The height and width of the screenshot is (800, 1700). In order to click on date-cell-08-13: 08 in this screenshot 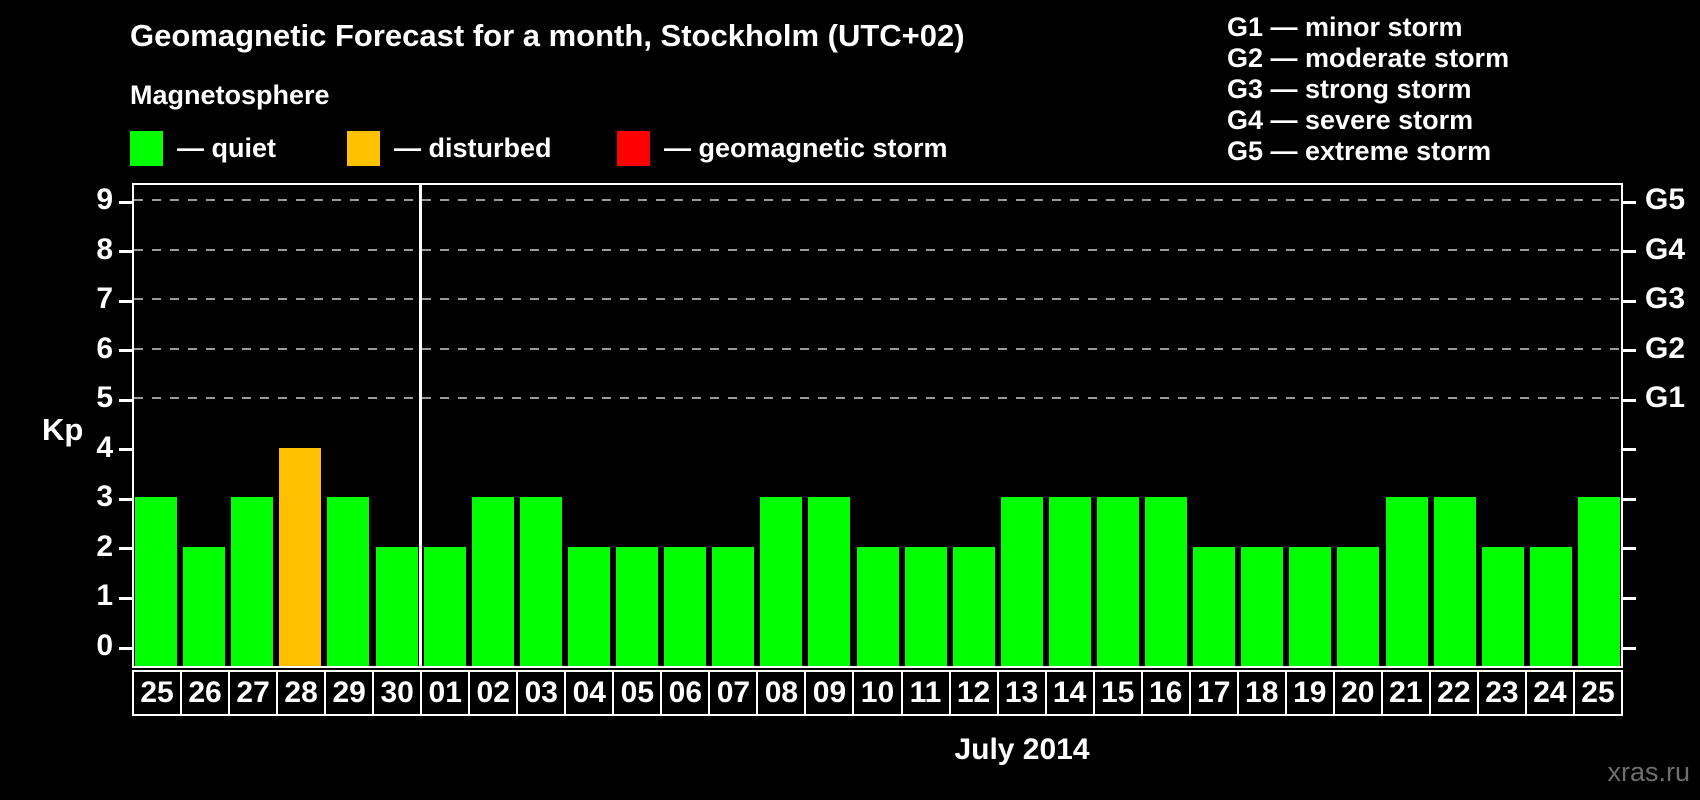, I will do `click(781, 693)`.